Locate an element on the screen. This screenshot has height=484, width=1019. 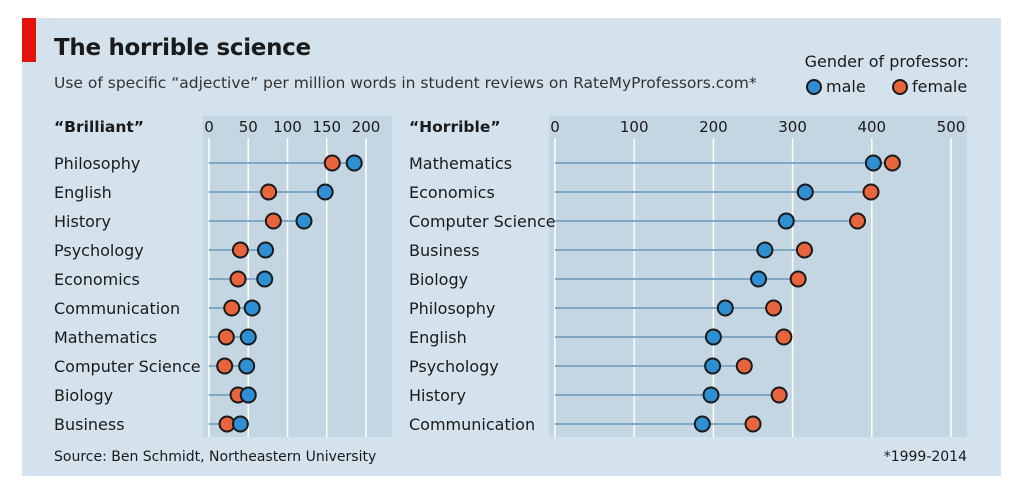
brand-tag is located at coordinates (29, 40).